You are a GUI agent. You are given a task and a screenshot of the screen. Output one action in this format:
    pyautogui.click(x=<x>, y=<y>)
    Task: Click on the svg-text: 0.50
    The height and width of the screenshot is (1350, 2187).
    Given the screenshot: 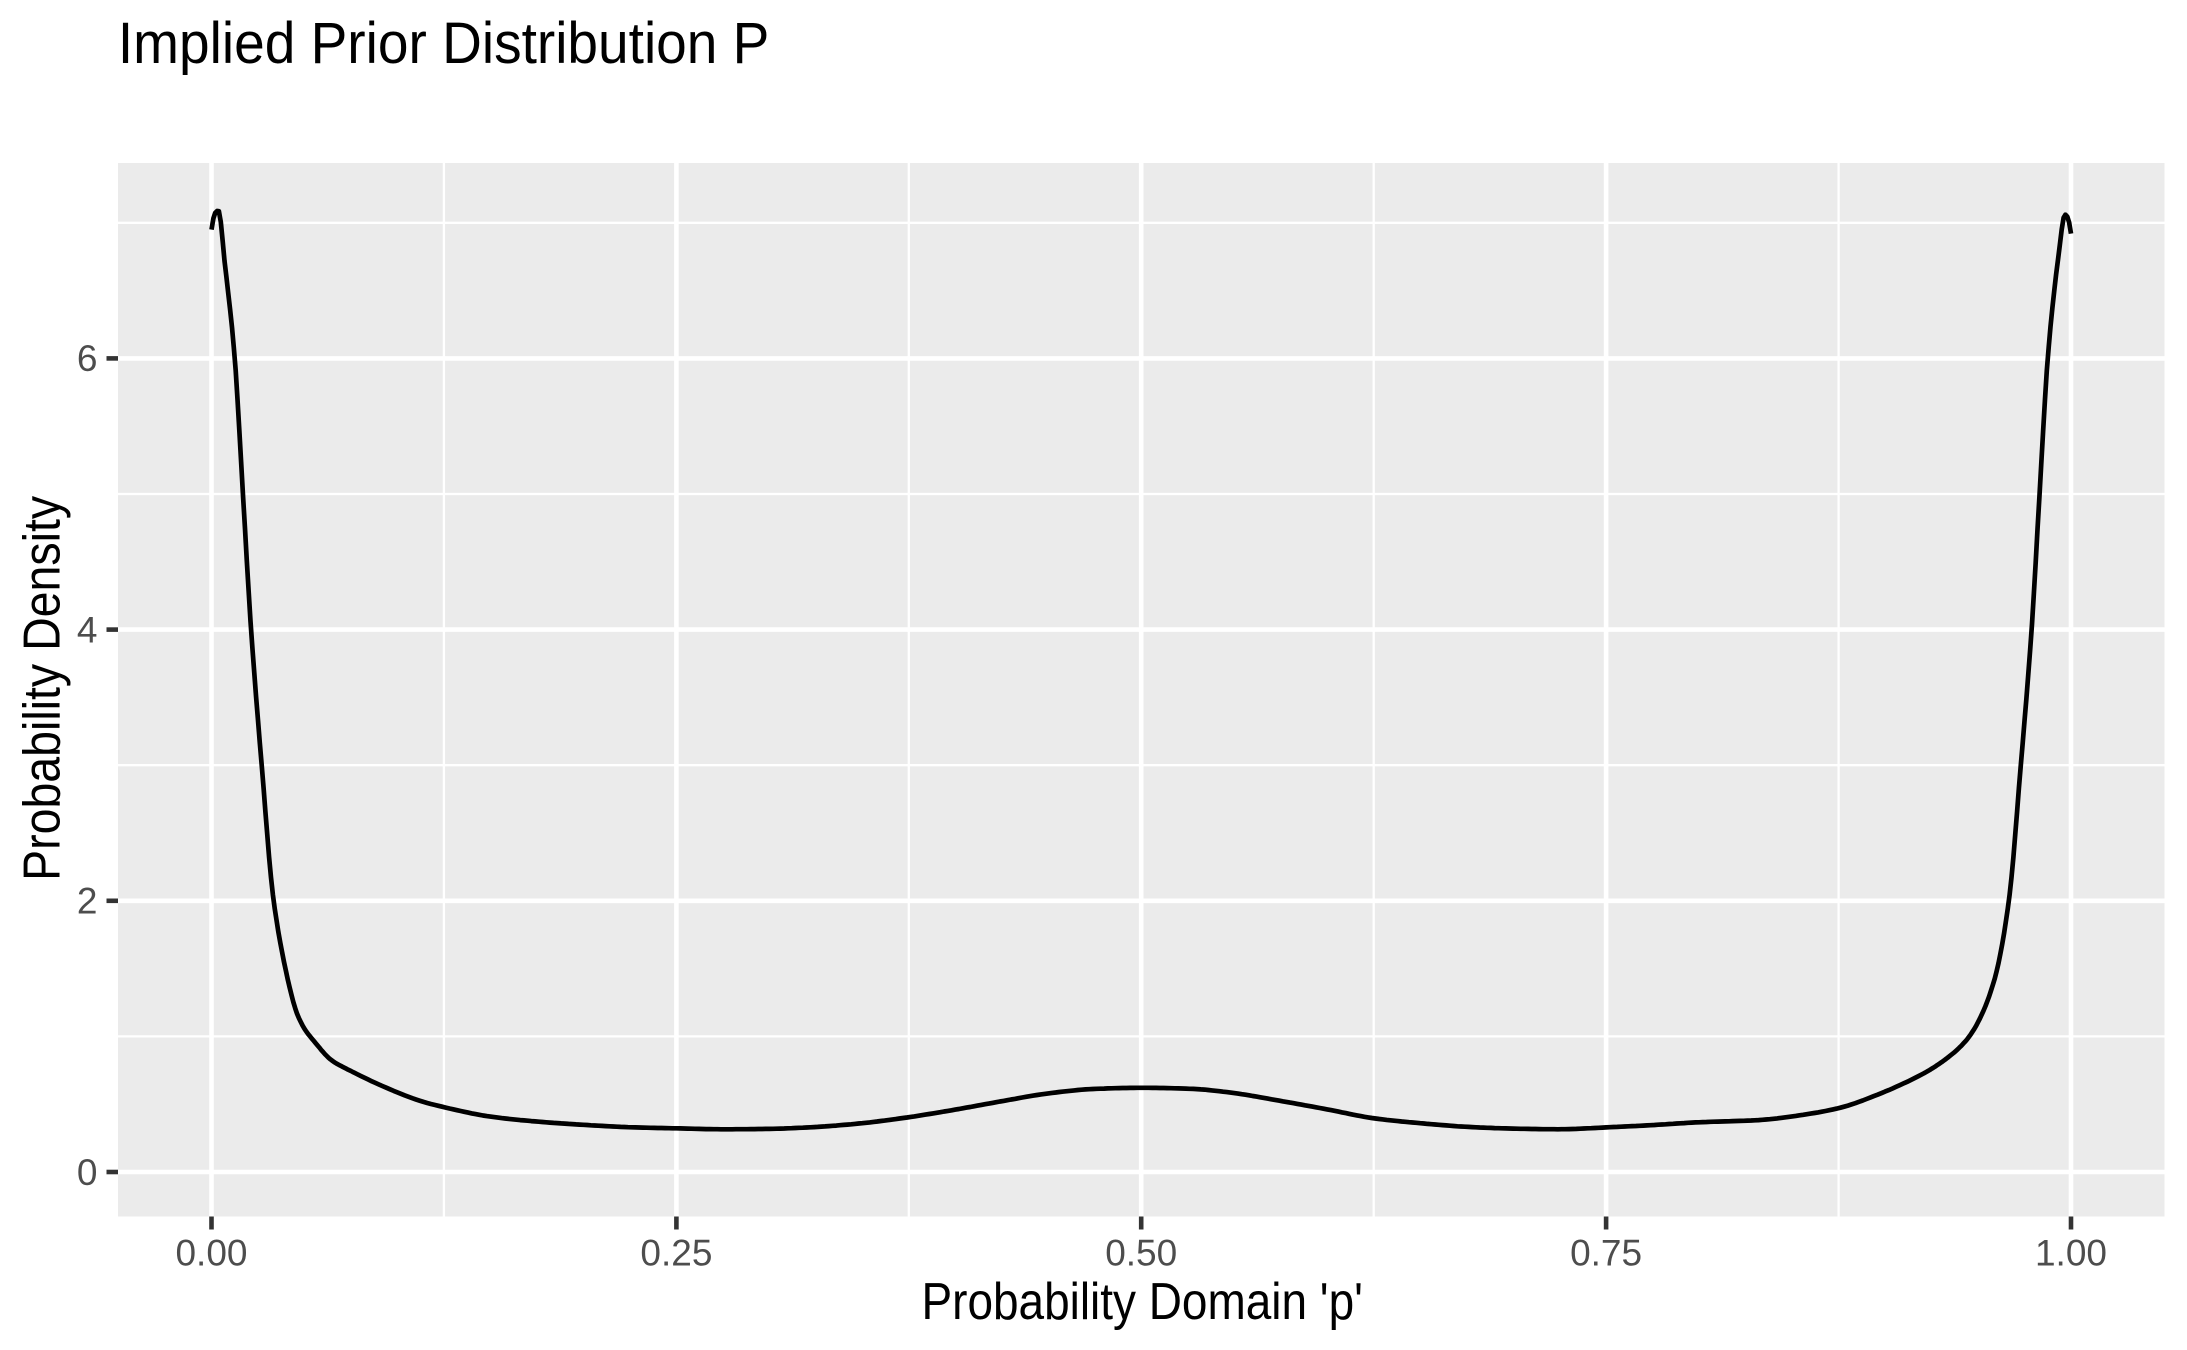 What is the action you would take?
    pyautogui.click(x=1141, y=1252)
    